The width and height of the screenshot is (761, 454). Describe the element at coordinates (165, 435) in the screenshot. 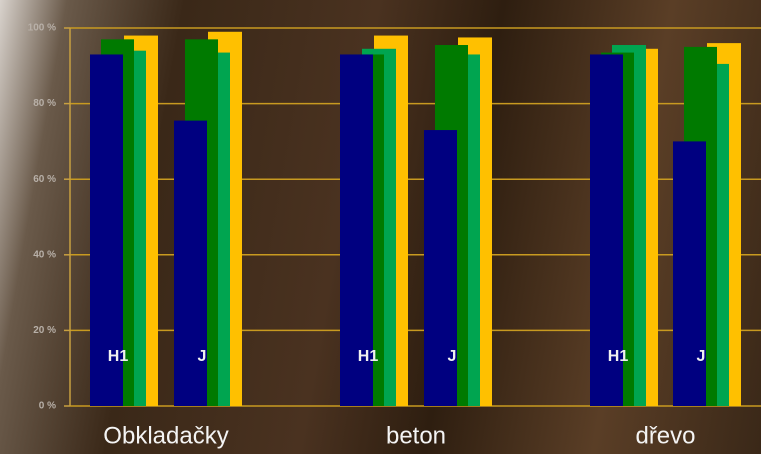

I see `x-tick-label: Obkladačky` at that location.